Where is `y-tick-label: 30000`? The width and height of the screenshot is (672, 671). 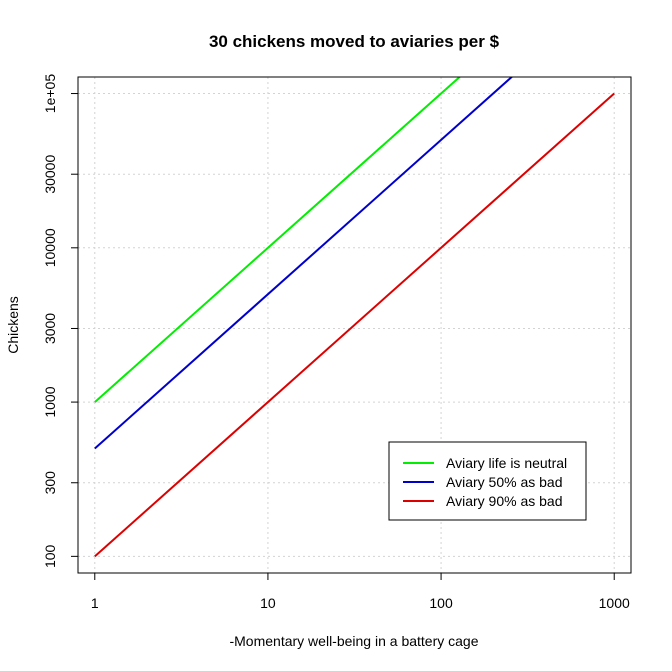
y-tick-label: 30000 is located at coordinates (50, 174).